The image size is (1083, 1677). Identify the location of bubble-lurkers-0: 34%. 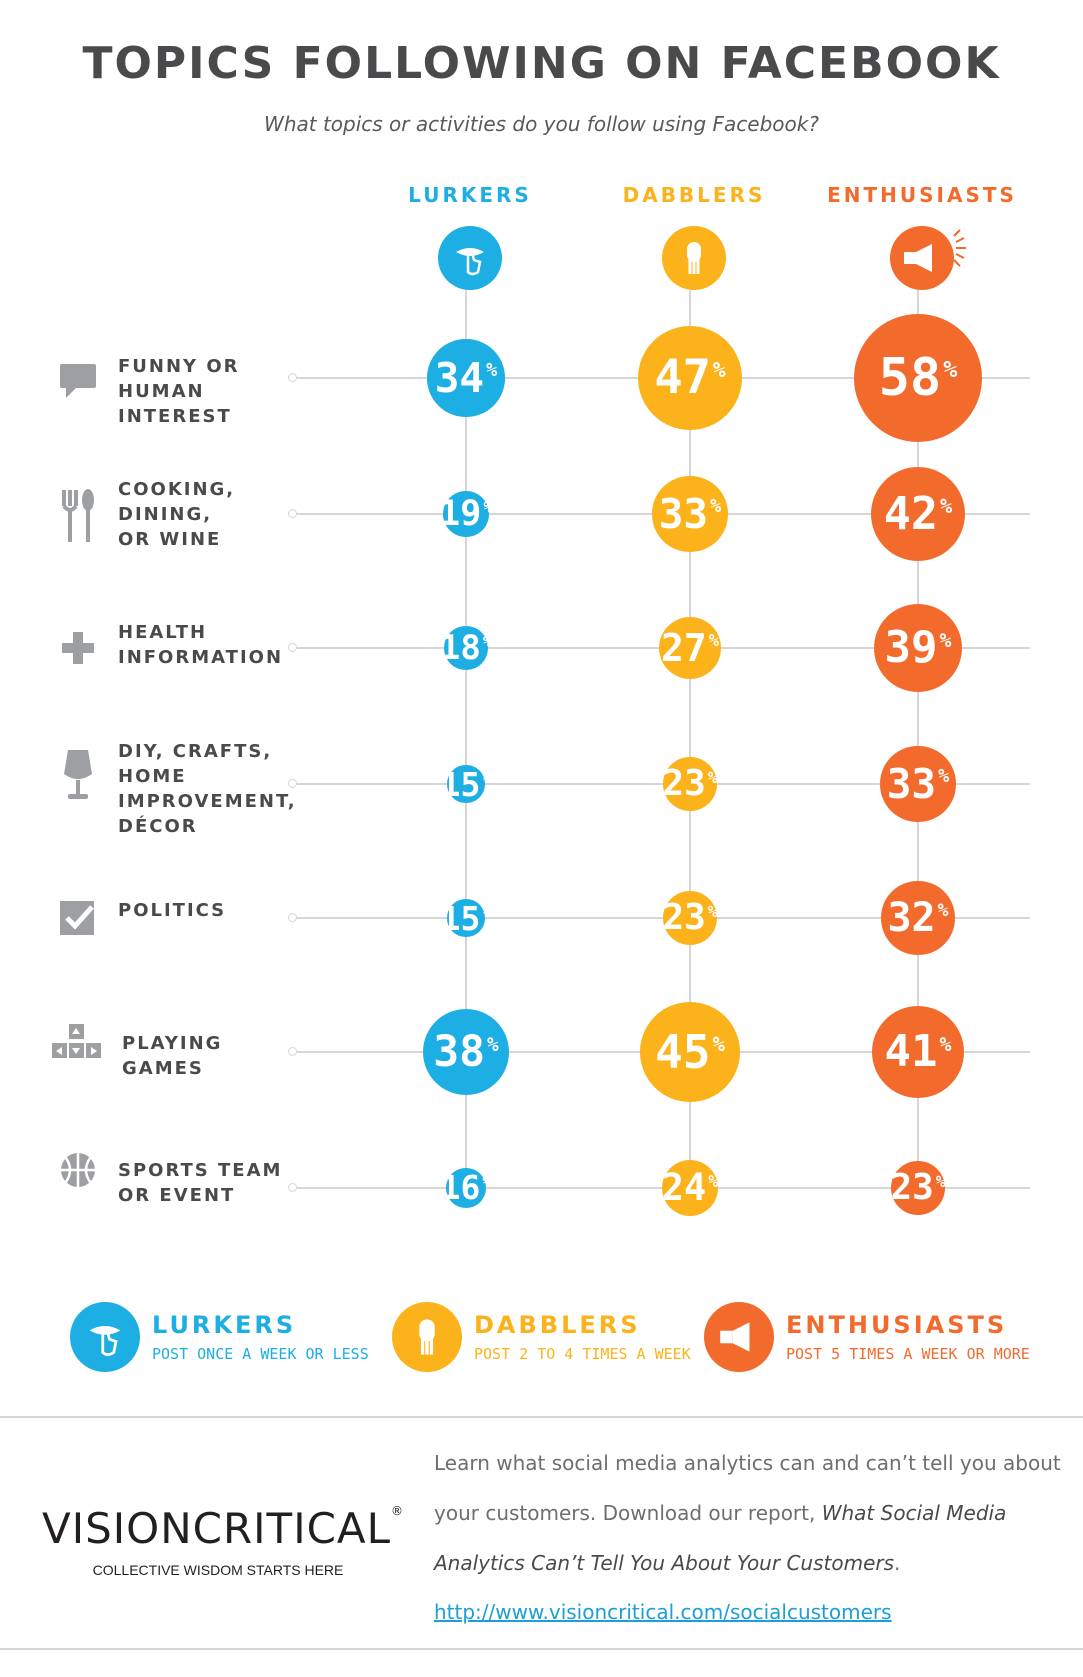
(466, 378).